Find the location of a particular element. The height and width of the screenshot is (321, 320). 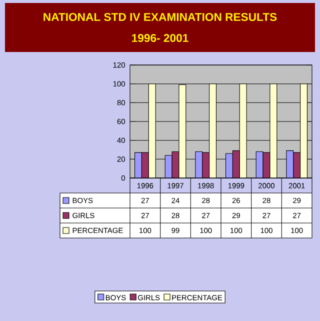

chart-title: NATIONAL STD IV EXAMINATION RESULTS is located at coordinates (160, 17).